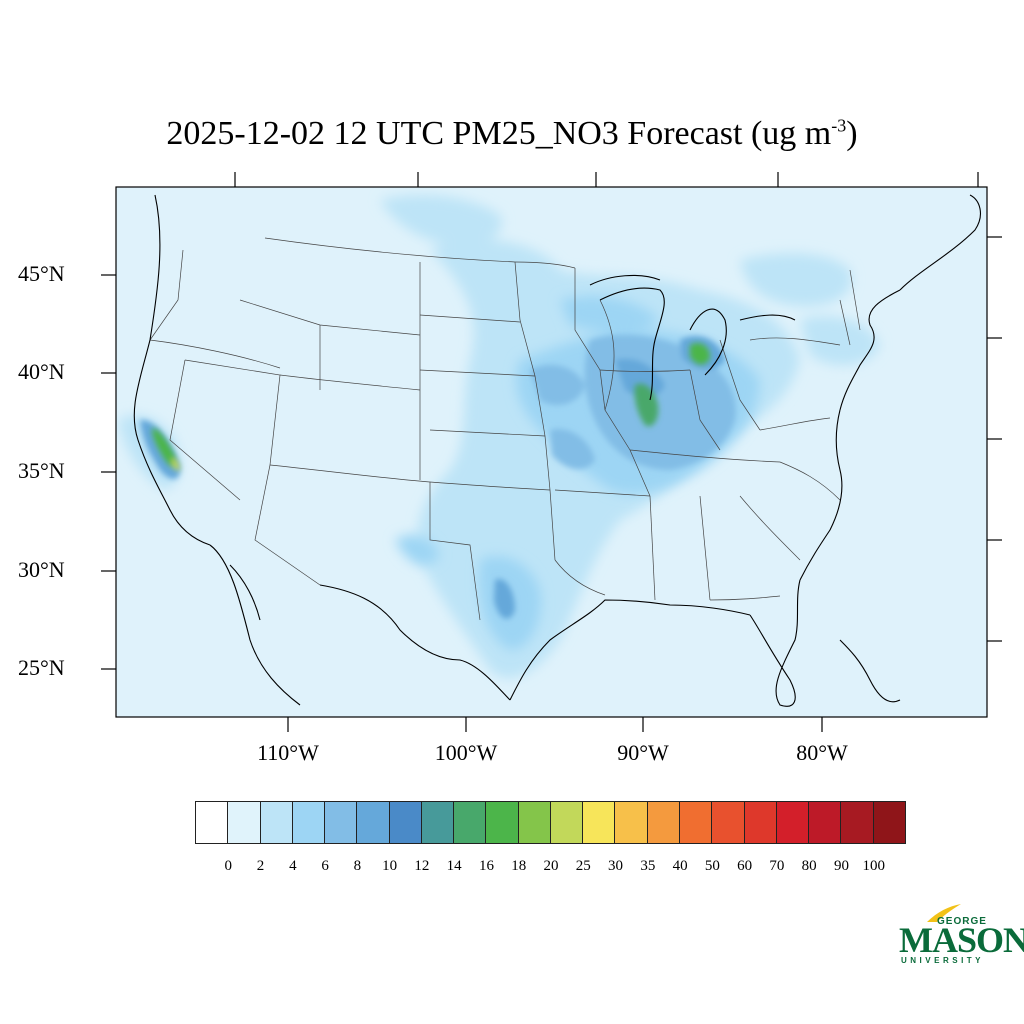  What do you see at coordinates (41, 470) in the screenshot?
I see `lat-label-35: 35°N` at bounding box center [41, 470].